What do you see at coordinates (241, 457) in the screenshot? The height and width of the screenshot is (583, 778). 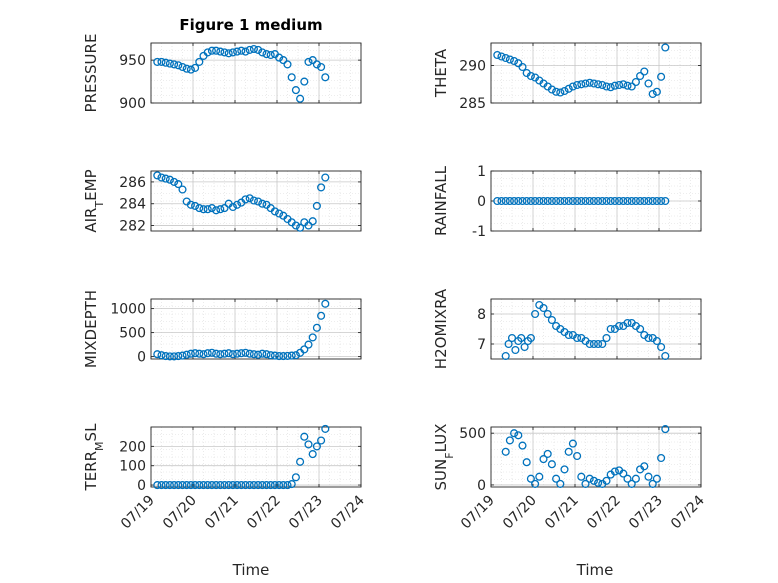 I see `series-terr-msl` at bounding box center [241, 457].